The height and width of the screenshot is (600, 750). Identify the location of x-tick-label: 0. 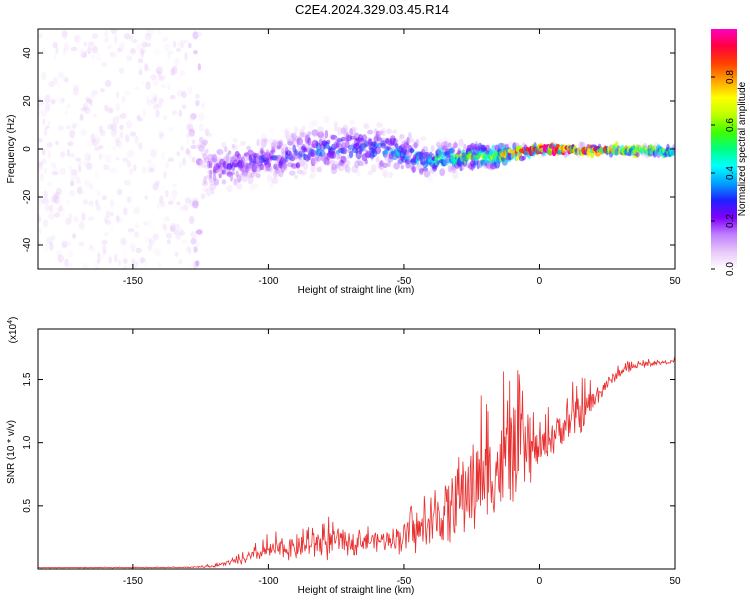
(540, 281).